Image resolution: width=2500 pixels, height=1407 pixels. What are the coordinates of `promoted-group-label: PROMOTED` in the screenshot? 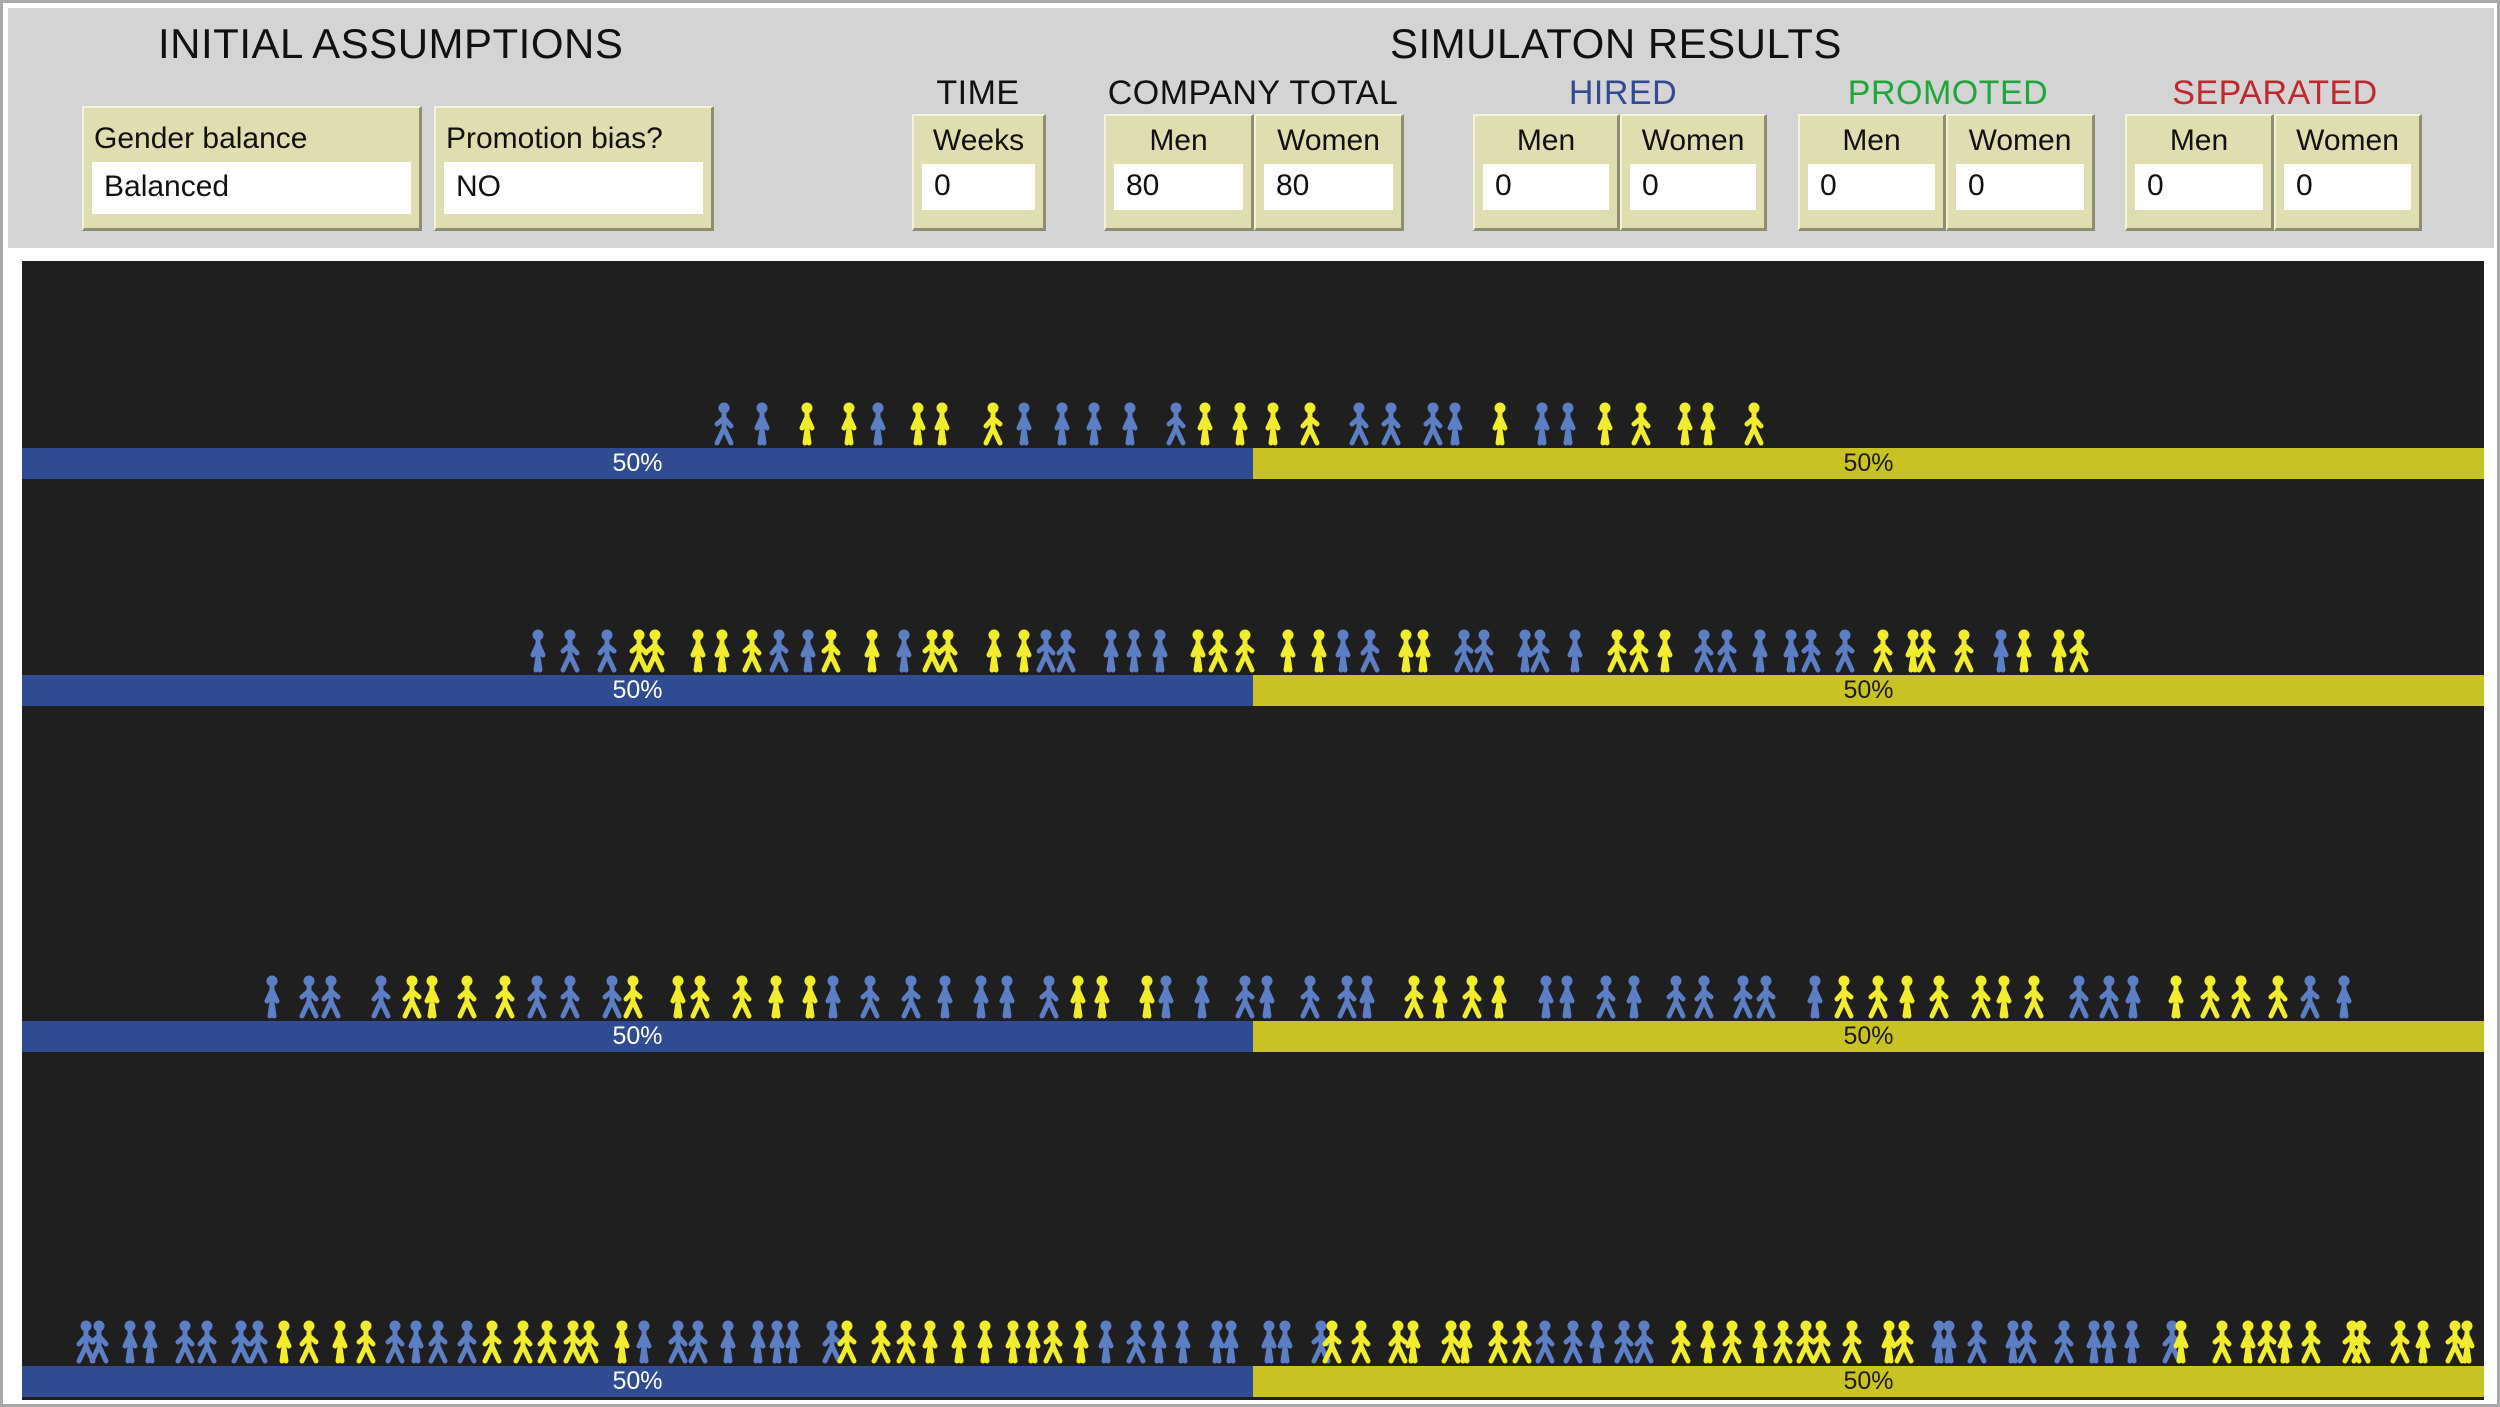 It's located at (1948, 93).